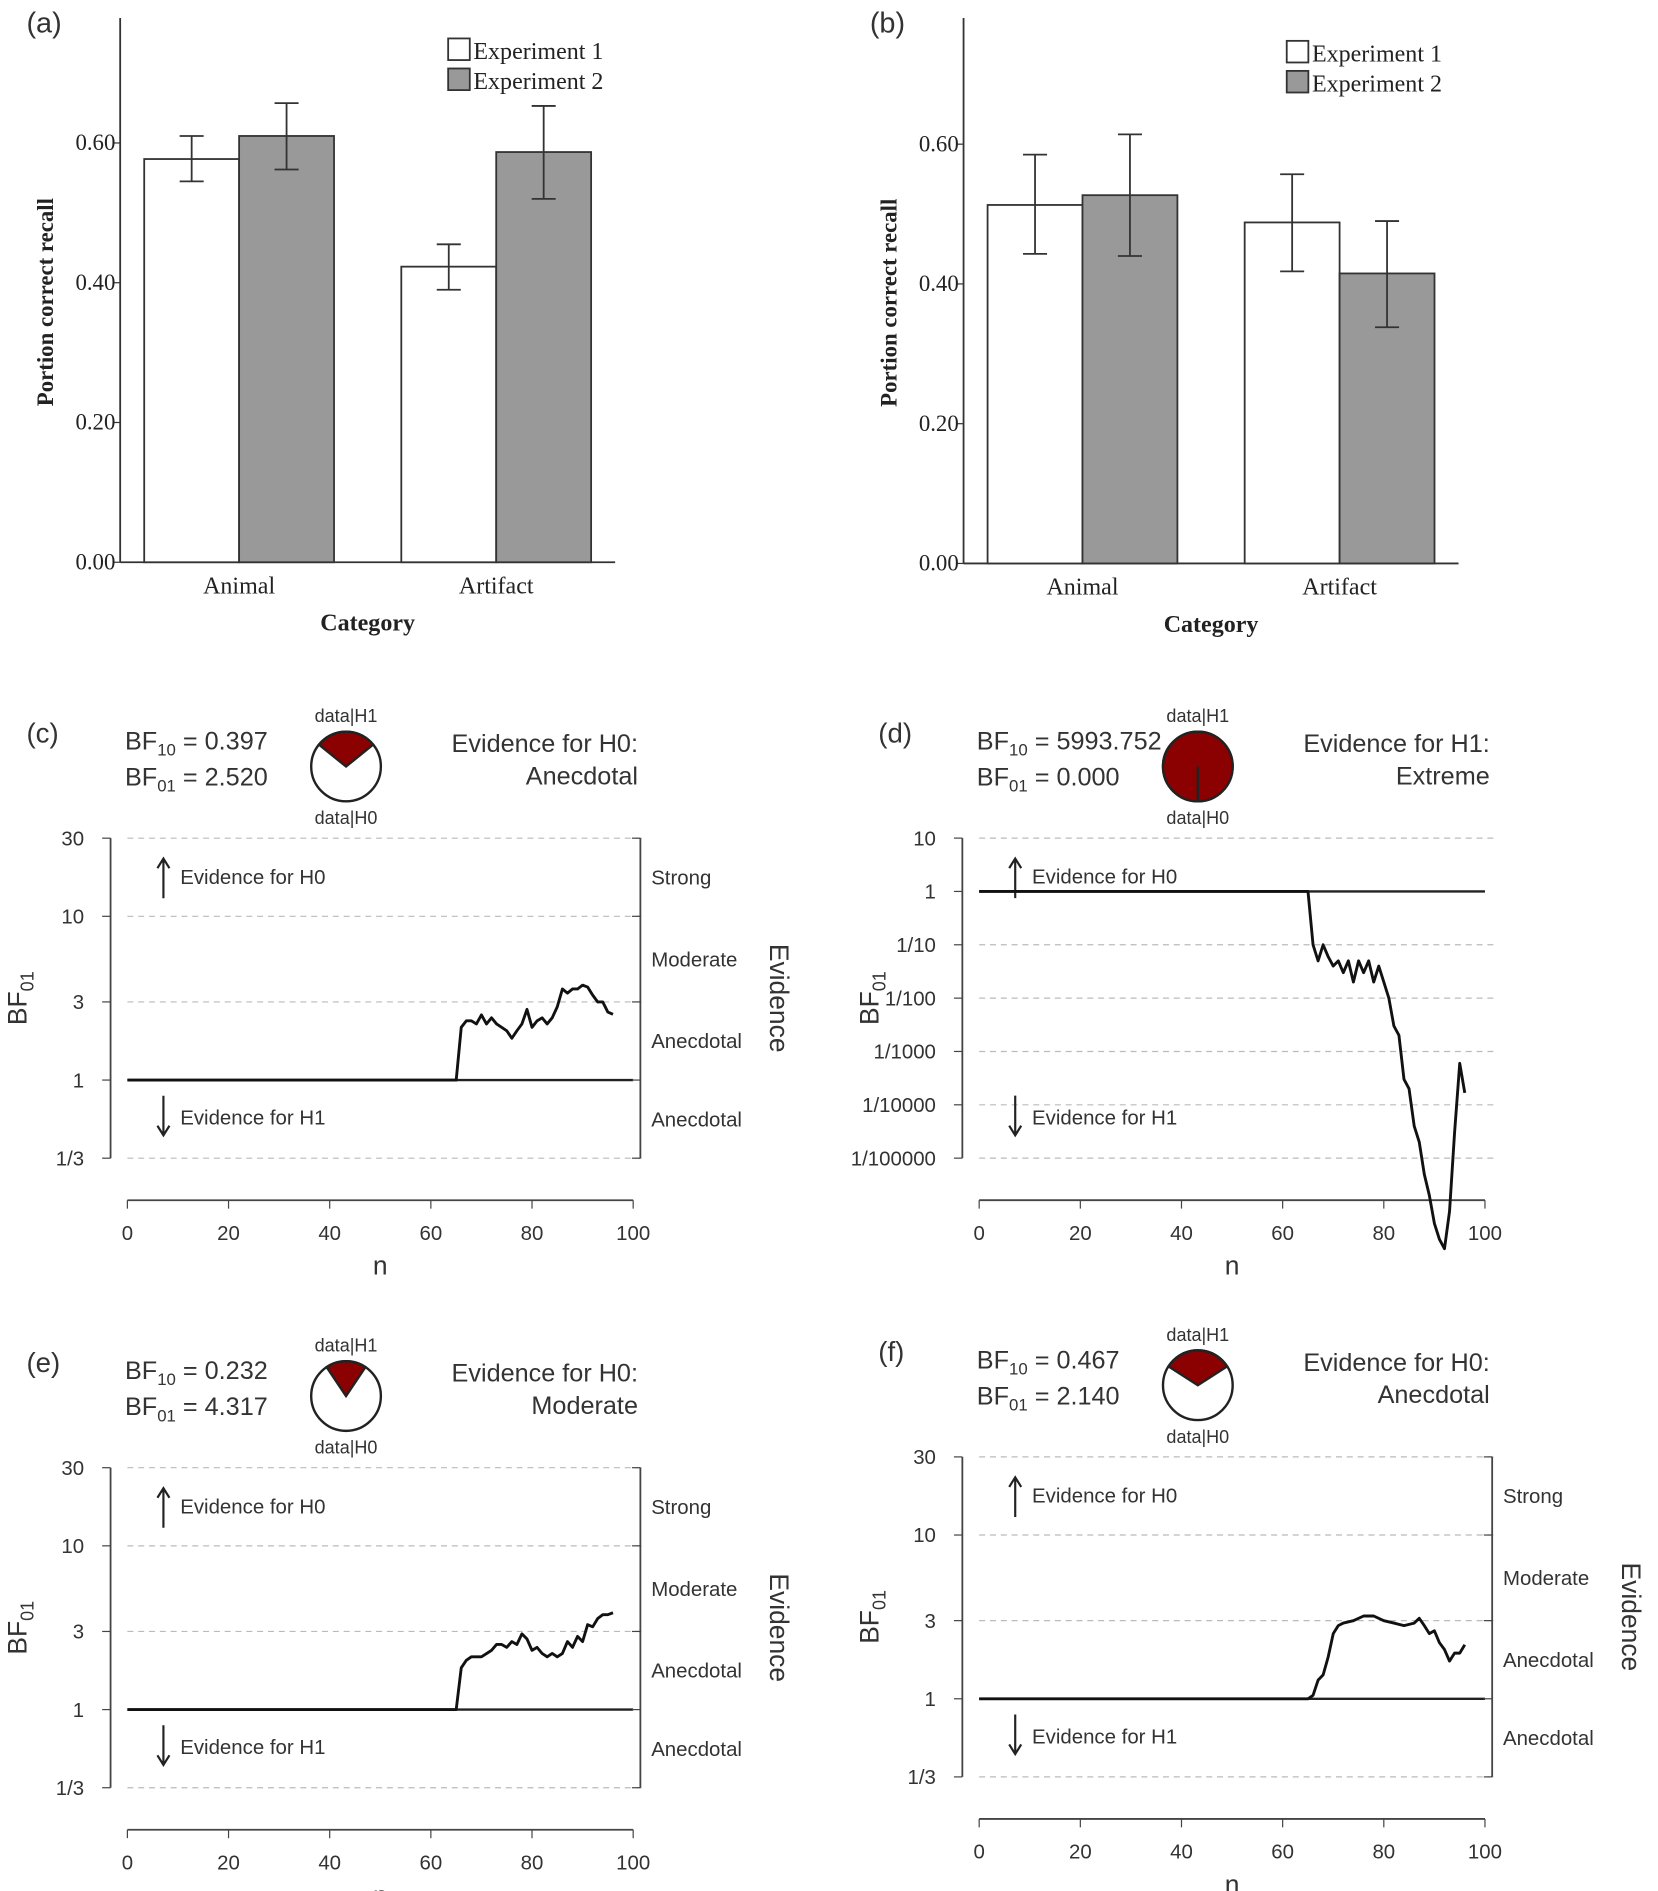 Image resolution: width=1658 pixels, height=1891 pixels. Describe the element at coordinates (370, 1032) in the screenshot. I see `bf-sequential-line` at that location.